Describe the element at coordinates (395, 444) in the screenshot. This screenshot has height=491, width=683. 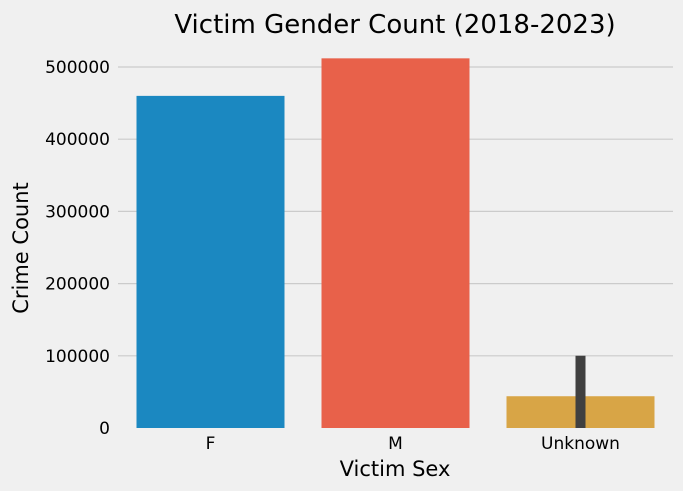
I see `x-tick-label: M` at that location.